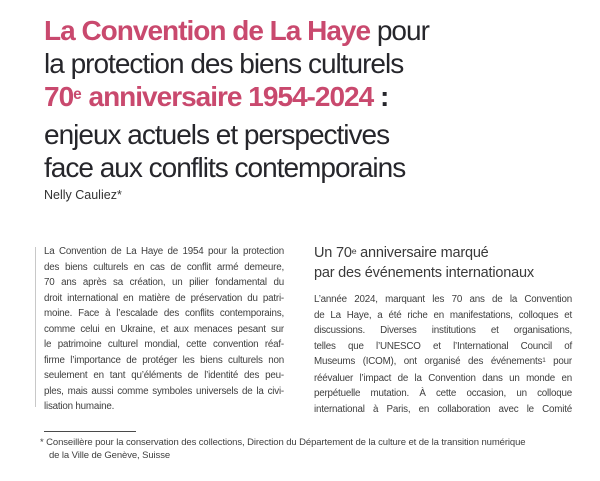 This screenshot has height=481, width=600. I want to click on author-byline: Nelly Cauliez*, so click(83, 195).